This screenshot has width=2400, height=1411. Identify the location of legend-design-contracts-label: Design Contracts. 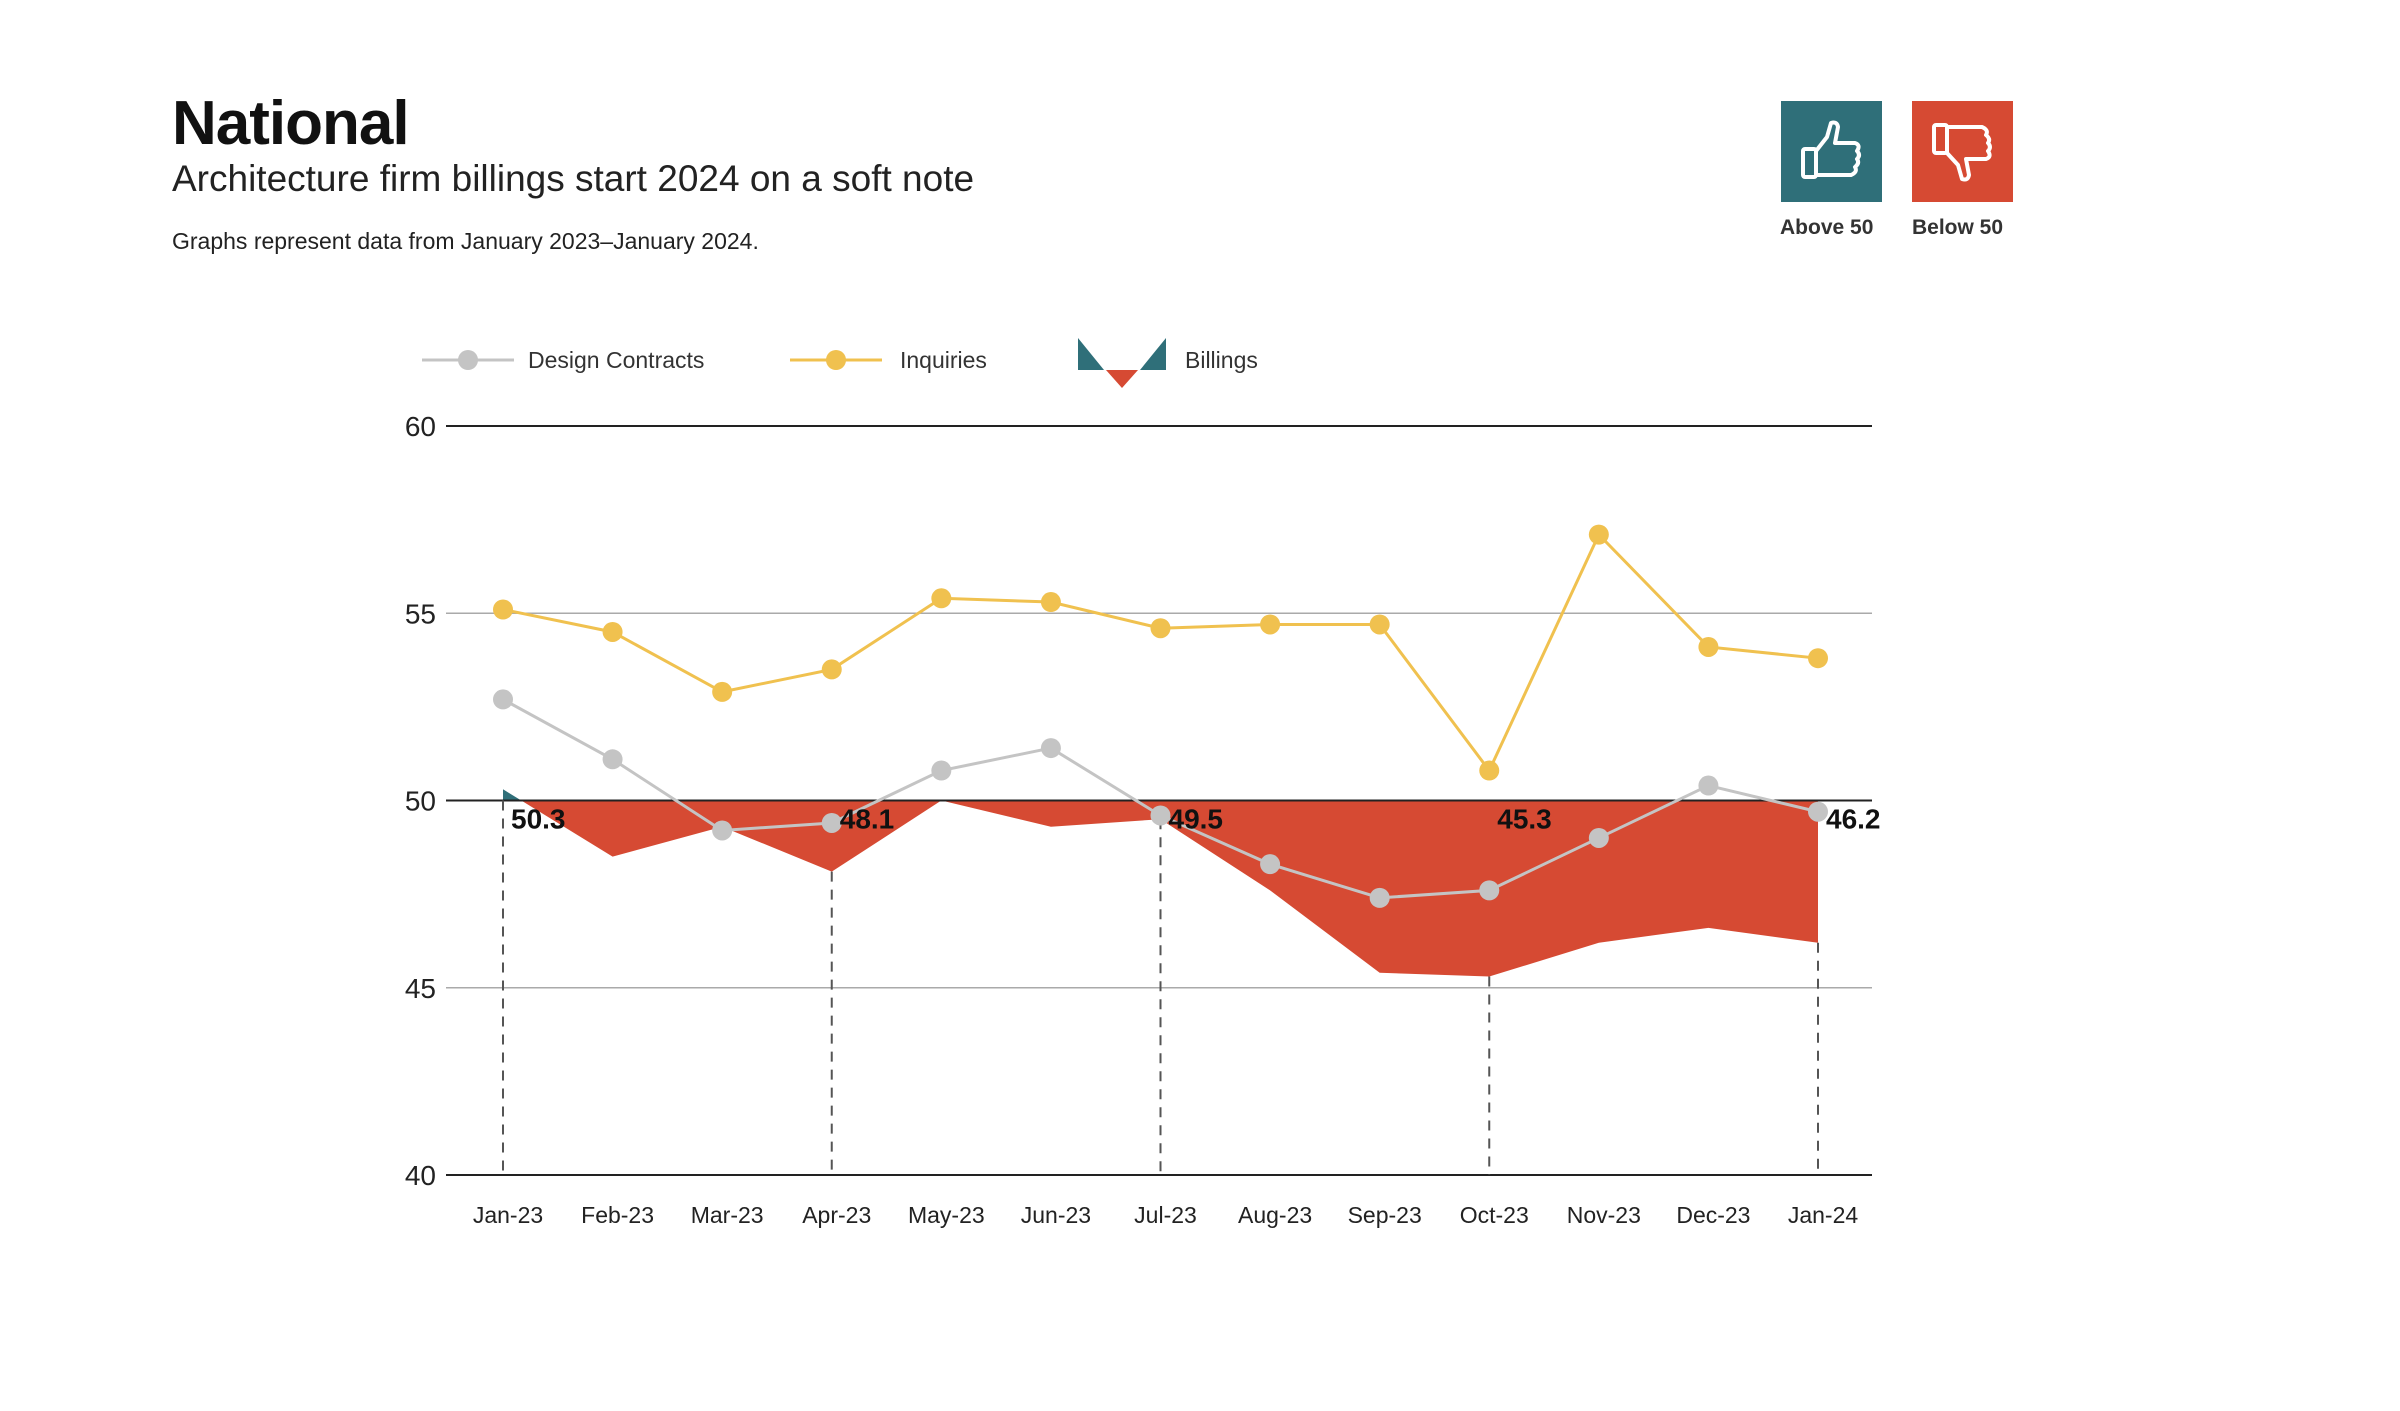
(616, 360).